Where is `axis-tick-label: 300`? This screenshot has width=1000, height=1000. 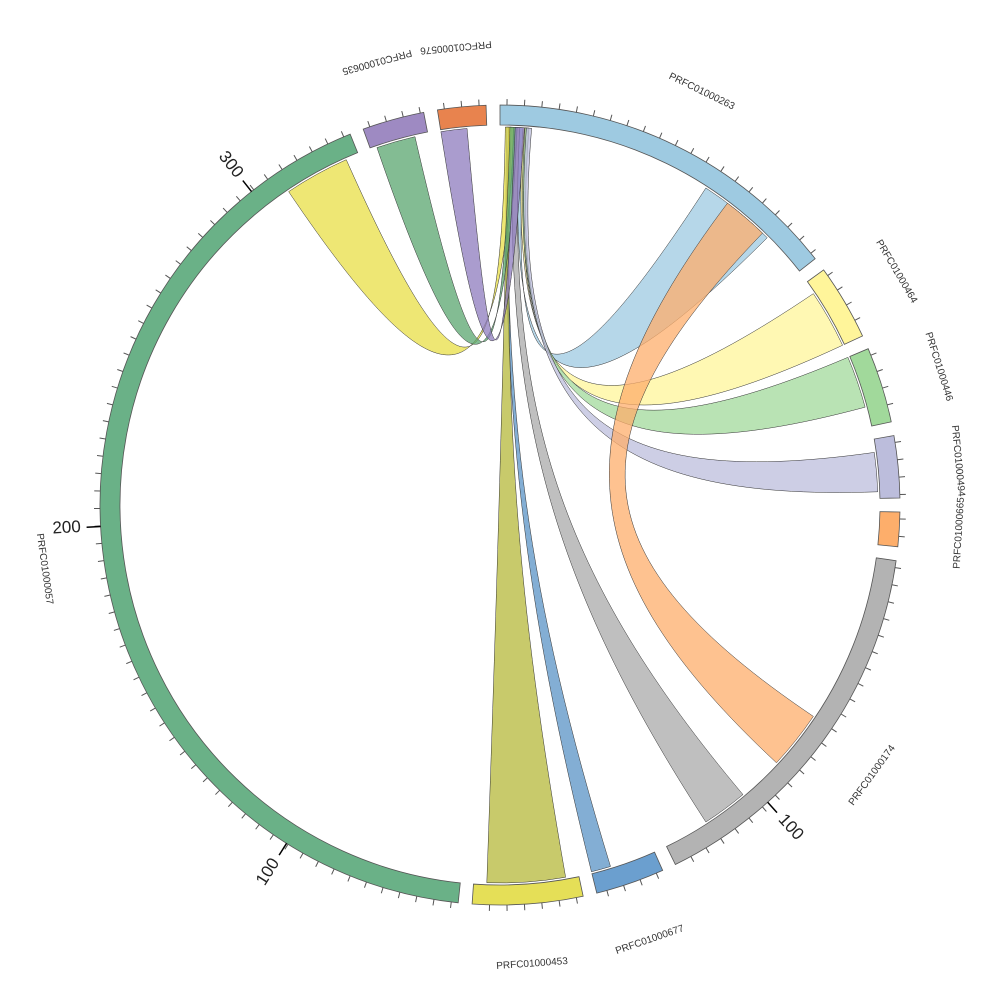
axis-tick-label: 300 is located at coordinates (231, 164).